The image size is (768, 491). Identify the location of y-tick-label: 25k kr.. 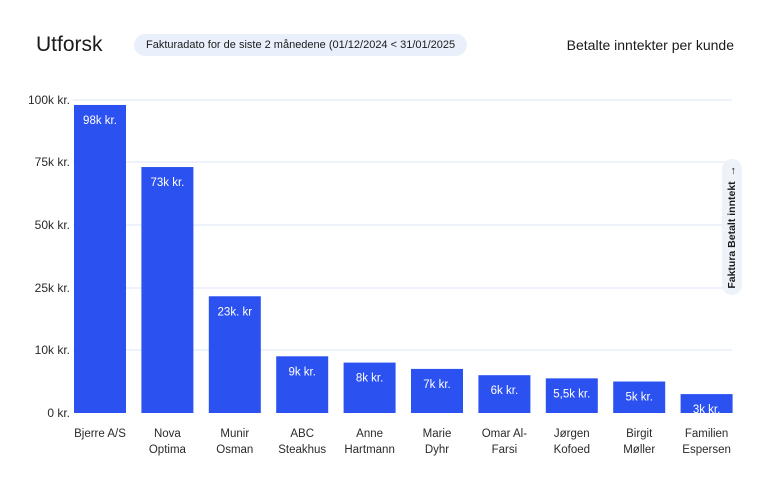
(52, 288).